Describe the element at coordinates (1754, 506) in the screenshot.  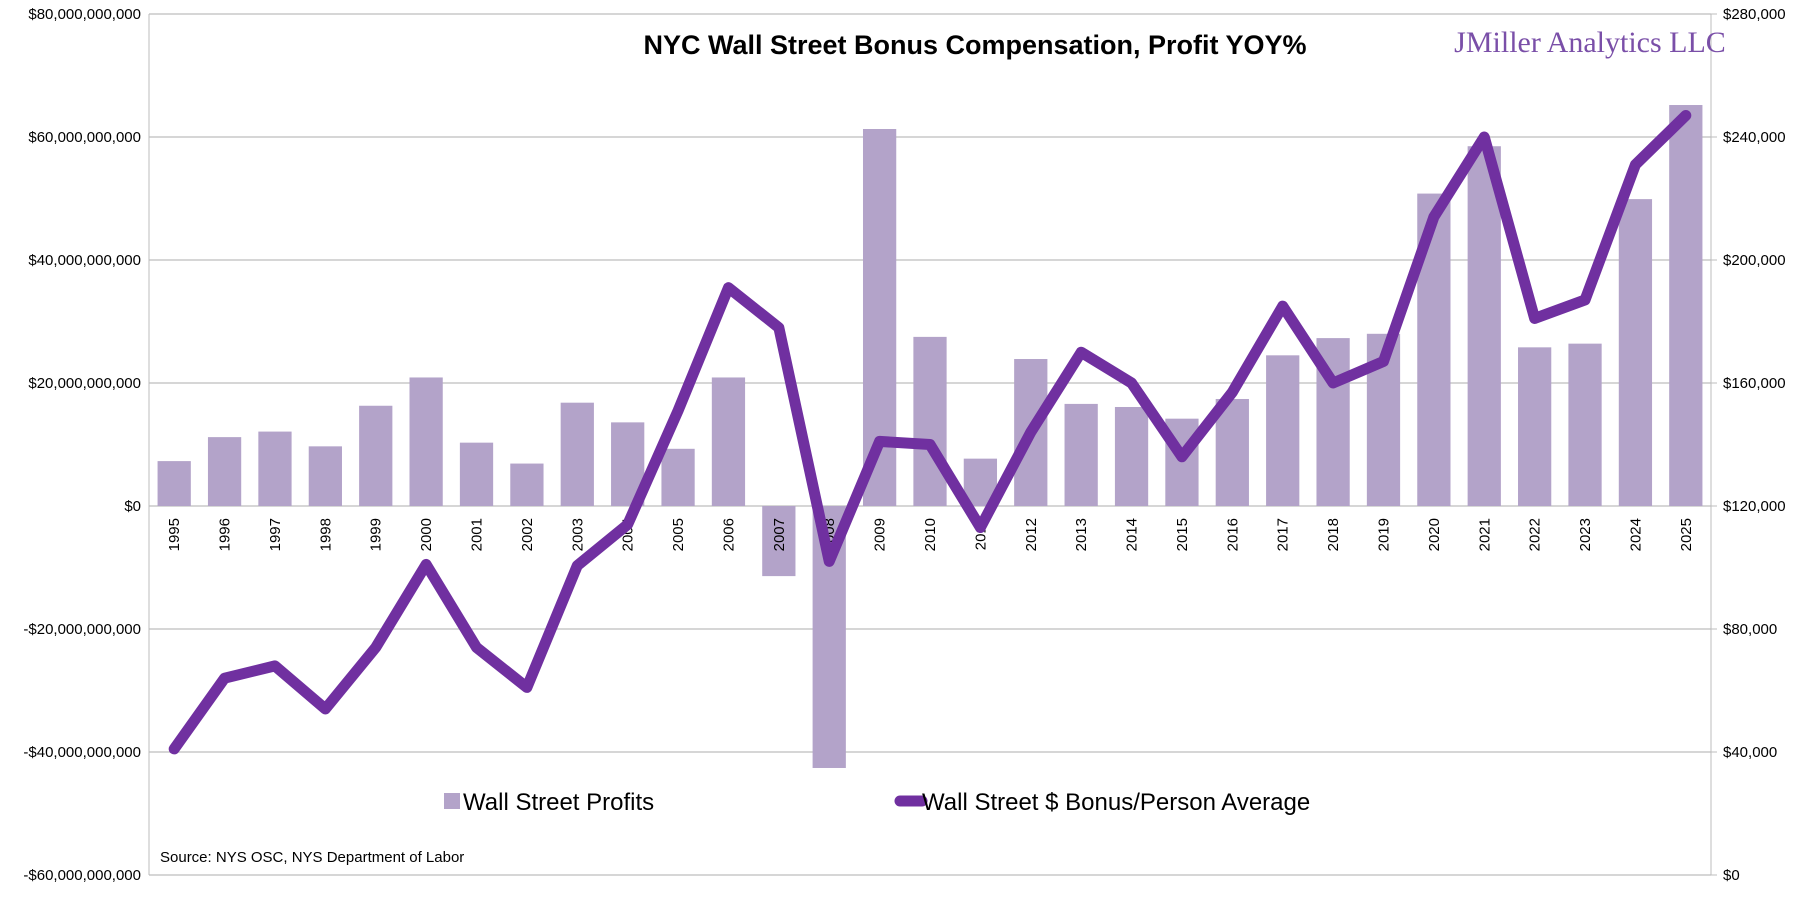
I see `right-tick-label: $120,000` at that location.